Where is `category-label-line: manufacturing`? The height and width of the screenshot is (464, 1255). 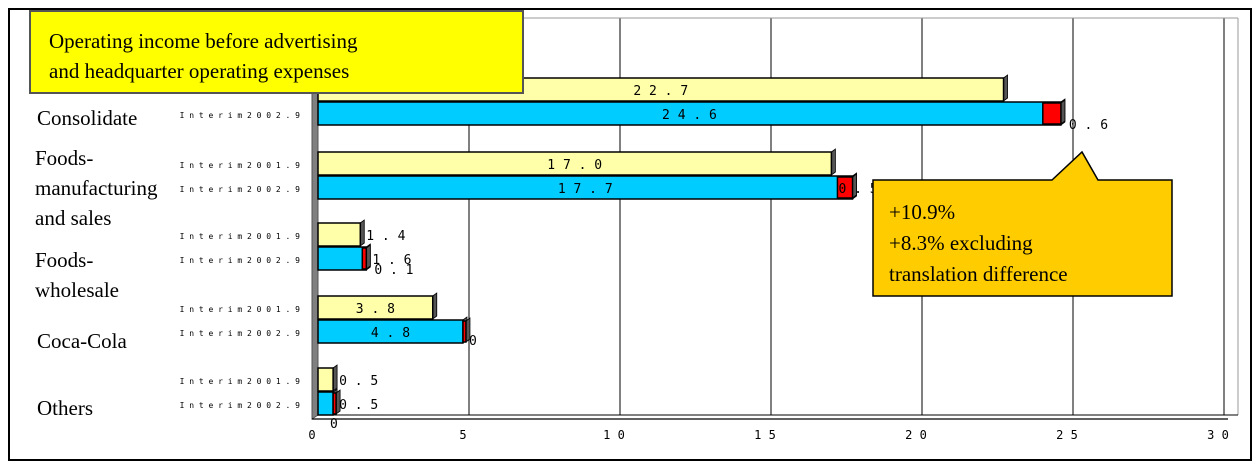
category-label-line: manufacturing is located at coordinates (96, 188).